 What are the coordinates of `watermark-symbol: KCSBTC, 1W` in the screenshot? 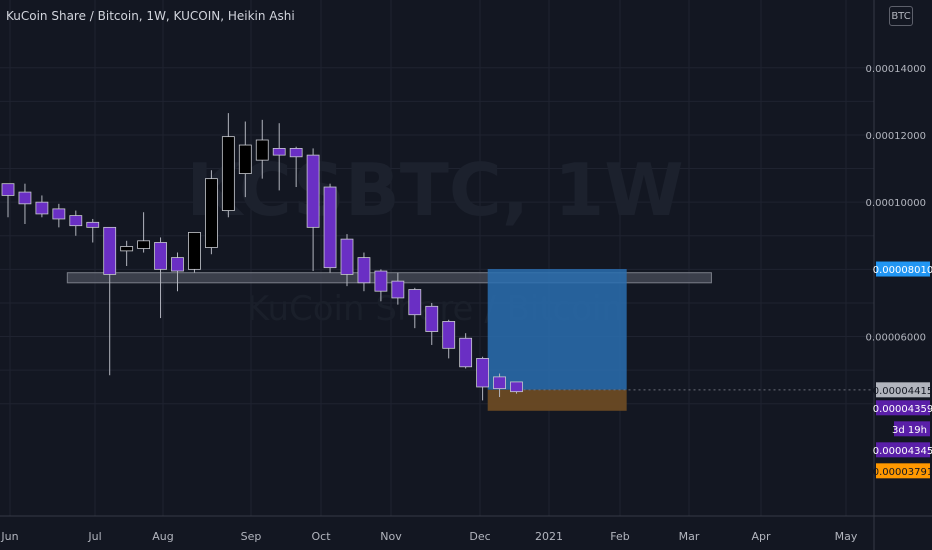 It's located at (434, 190).